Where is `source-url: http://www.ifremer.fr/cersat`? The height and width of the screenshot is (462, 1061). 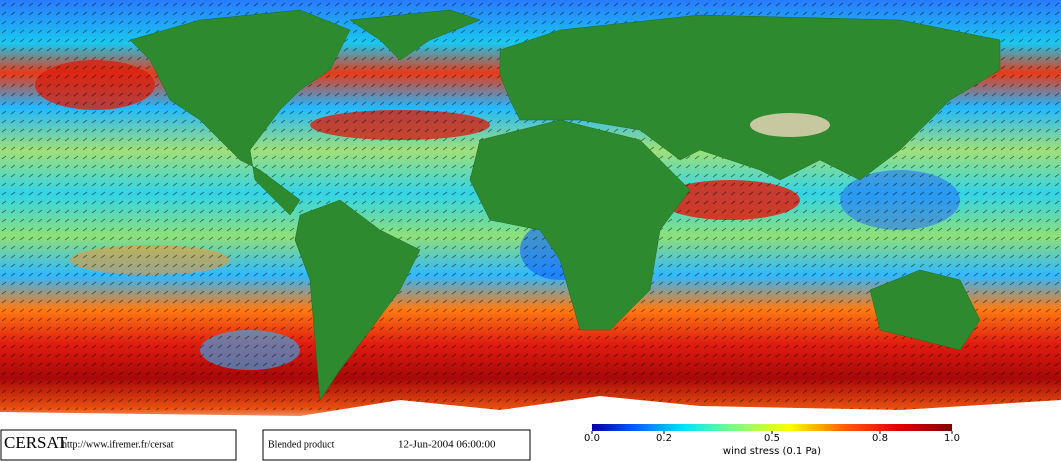
source-url: http://www.ifremer.fr/cersat is located at coordinates (118, 444).